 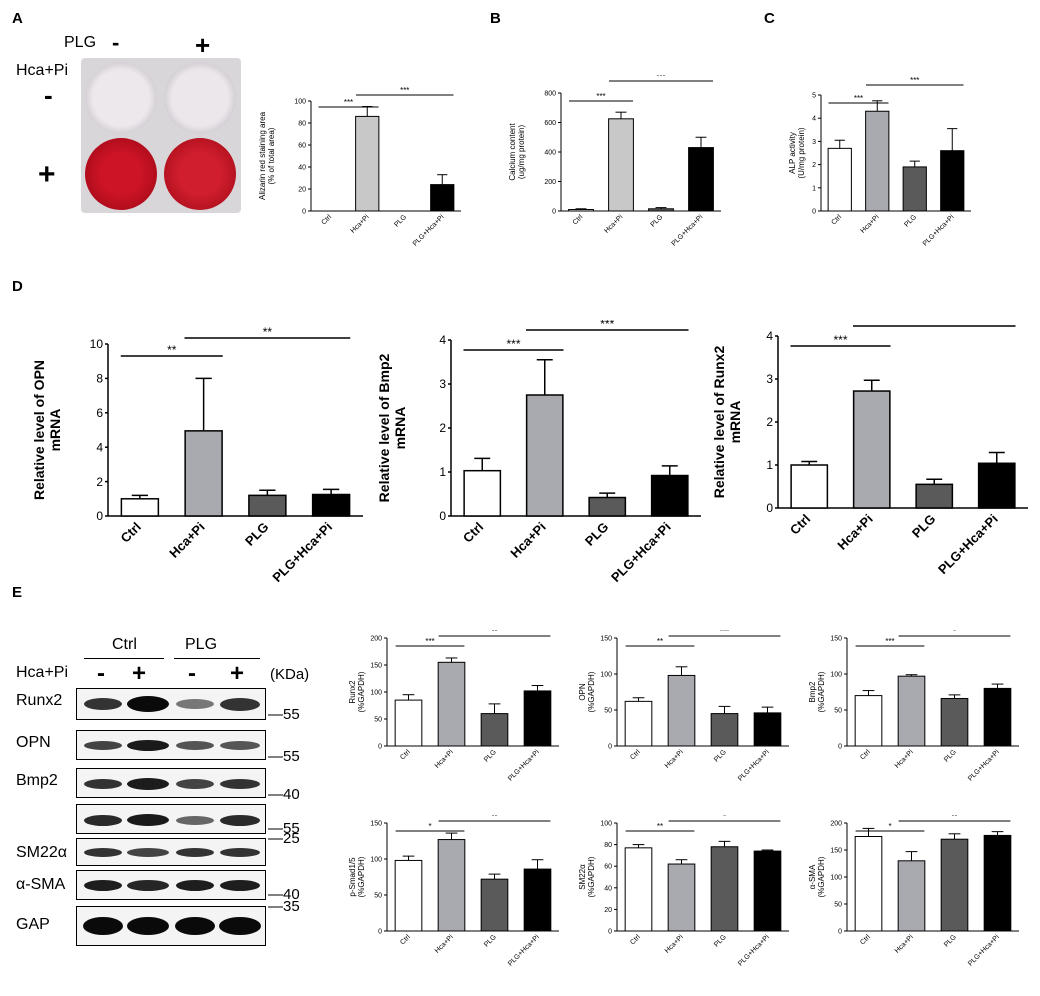 What do you see at coordinates (550, 152) in the screenshot?
I see `chart-b-ytick-label-2: 400` at bounding box center [550, 152].